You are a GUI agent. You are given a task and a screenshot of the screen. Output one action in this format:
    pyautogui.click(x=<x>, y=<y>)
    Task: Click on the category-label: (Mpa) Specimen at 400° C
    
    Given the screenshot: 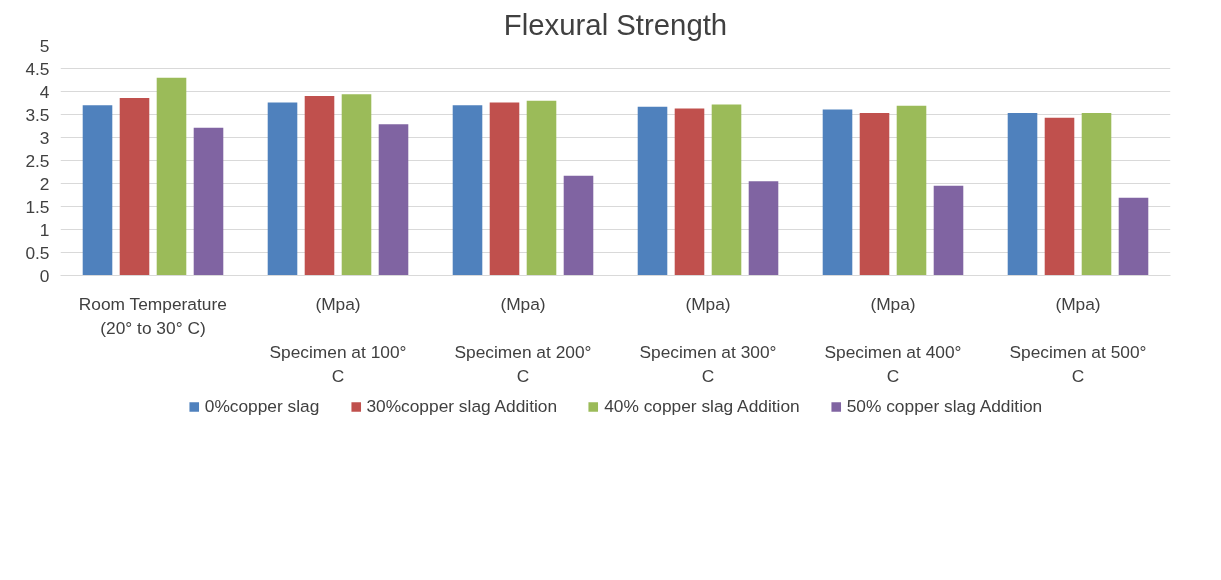 What is the action you would take?
    pyautogui.click(x=893, y=339)
    